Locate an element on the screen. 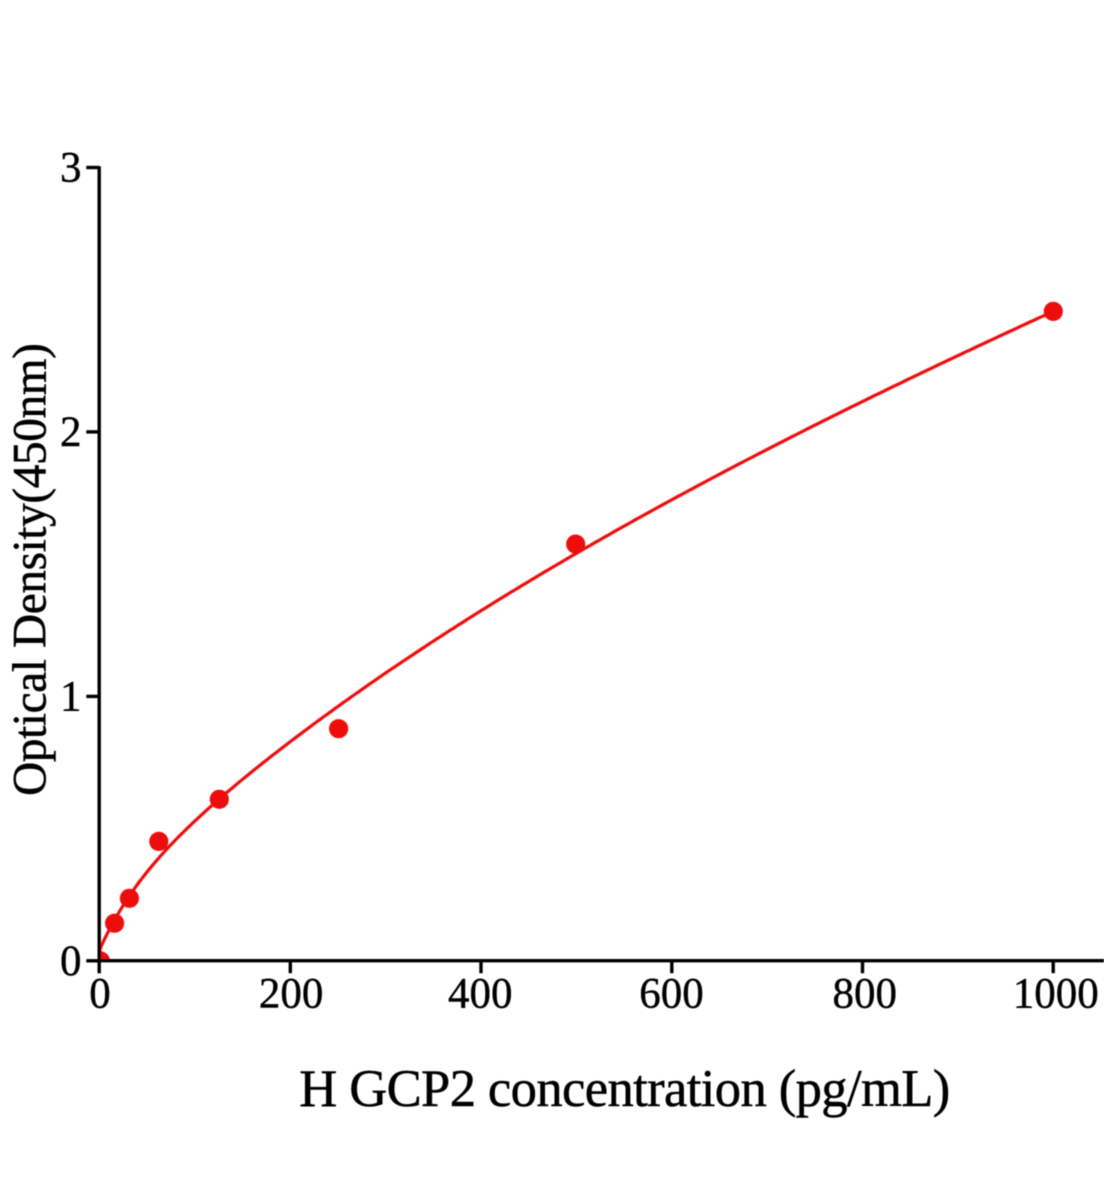  svg-text: 3 is located at coordinates (71, 168).